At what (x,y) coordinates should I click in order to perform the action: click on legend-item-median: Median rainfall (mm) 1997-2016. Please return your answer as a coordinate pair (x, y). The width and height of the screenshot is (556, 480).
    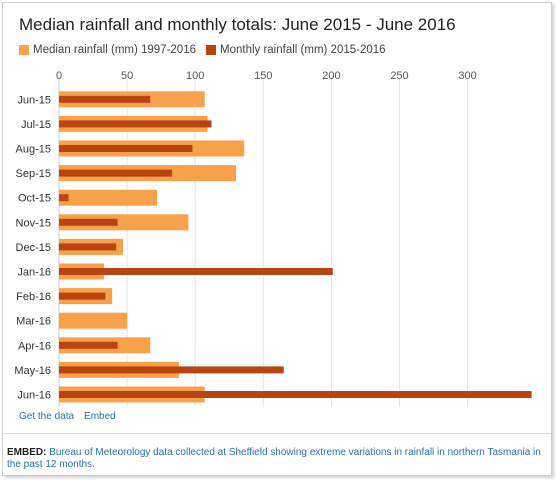
    Looking at the image, I should click on (107, 50).